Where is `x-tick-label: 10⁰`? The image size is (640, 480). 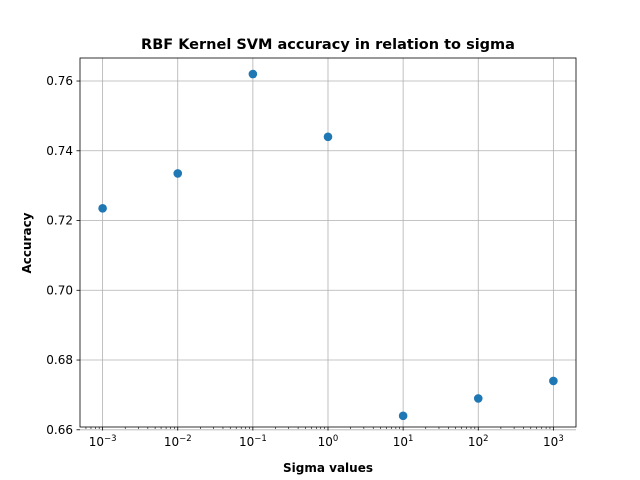
x-tick-label: 10⁰ is located at coordinates (328, 441).